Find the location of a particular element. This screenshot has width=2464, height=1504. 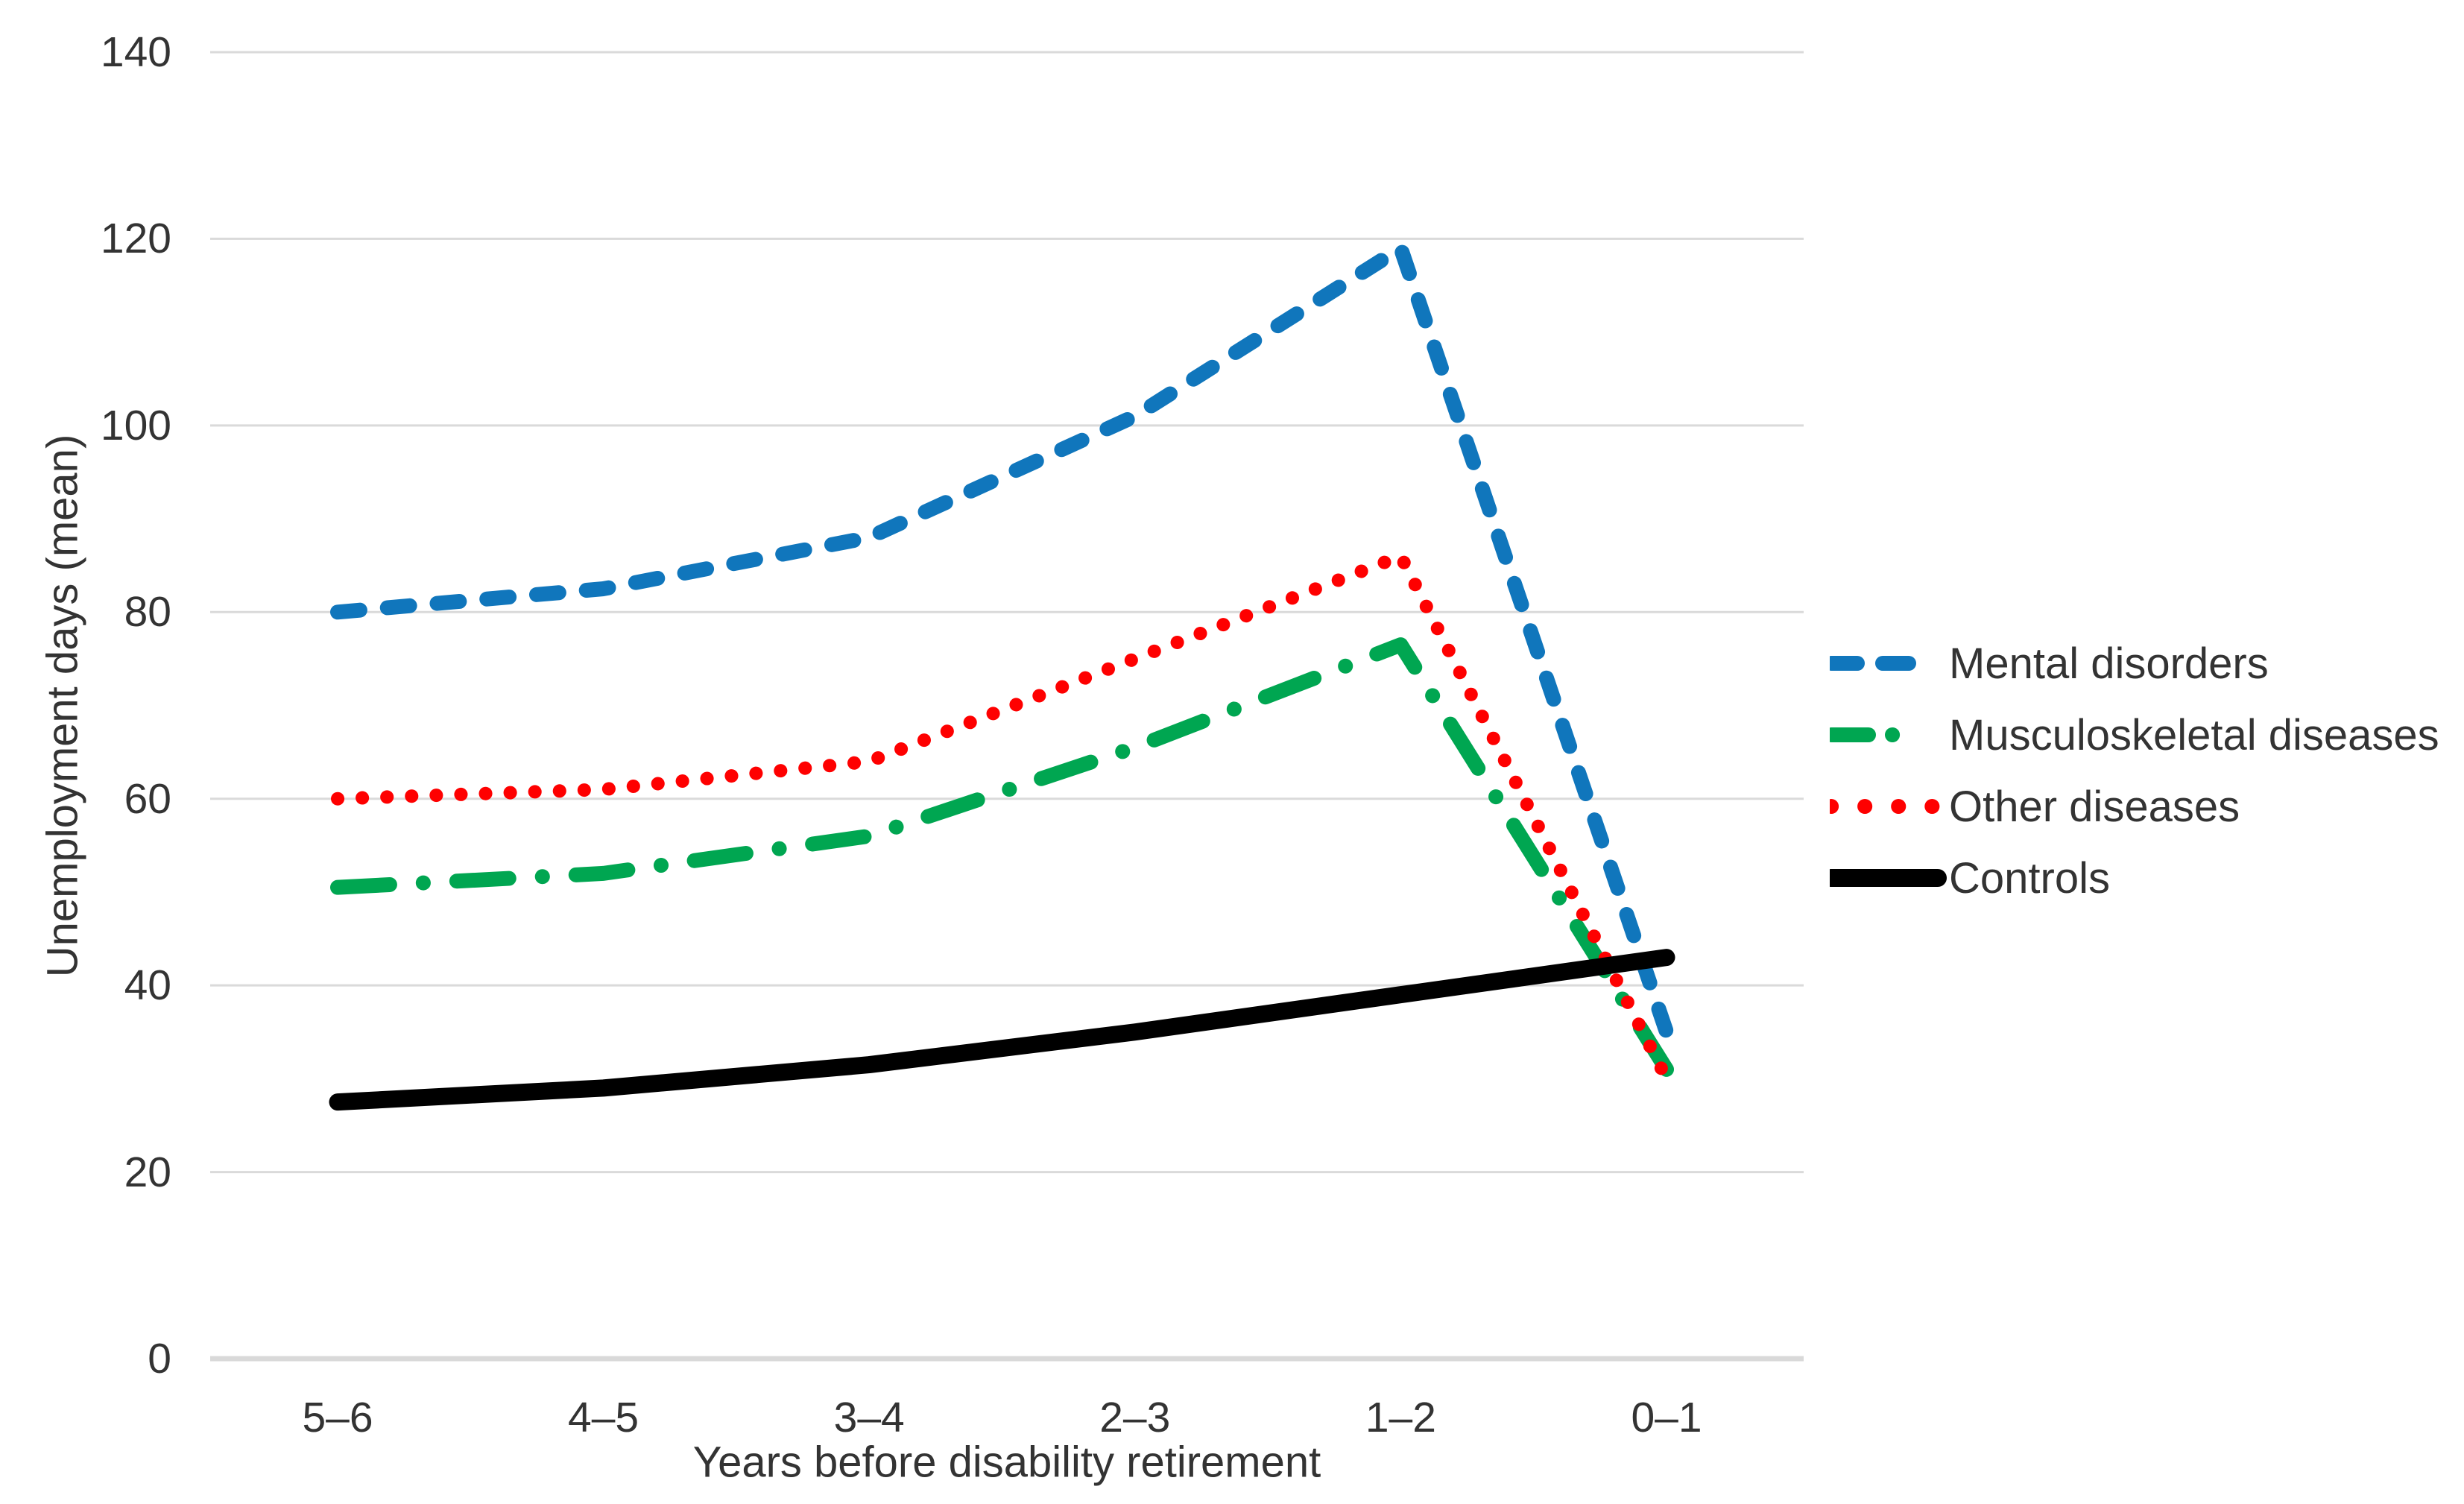

y-tick-label-120: 120 is located at coordinates (135, 239).